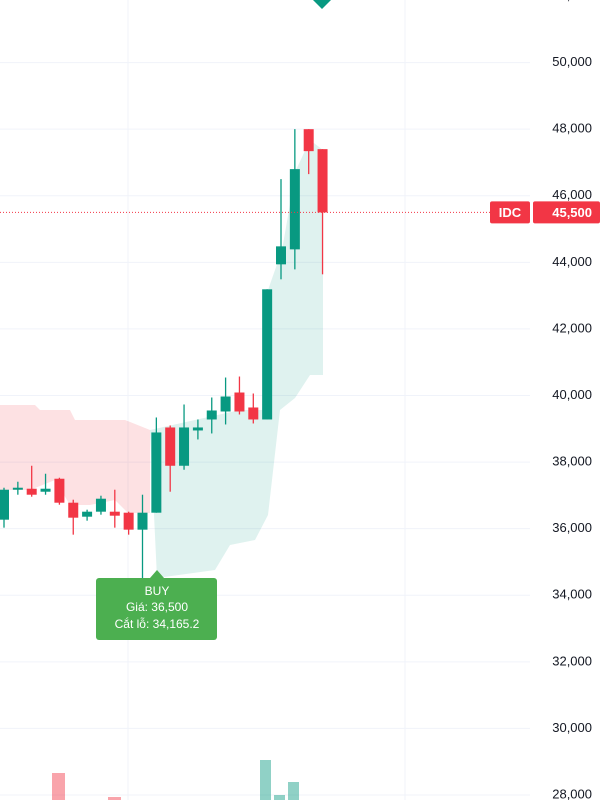  What do you see at coordinates (322, 4) in the screenshot?
I see `sell-marker` at bounding box center [322, 4].